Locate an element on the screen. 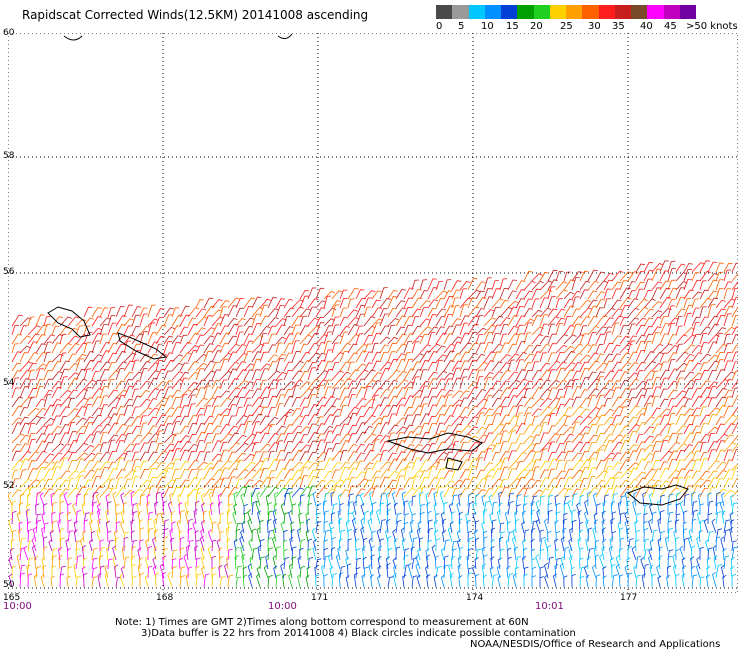 Image resolution: width=740 pixels, height=650 pixels. island-outline is located at coordinates (658, 495).